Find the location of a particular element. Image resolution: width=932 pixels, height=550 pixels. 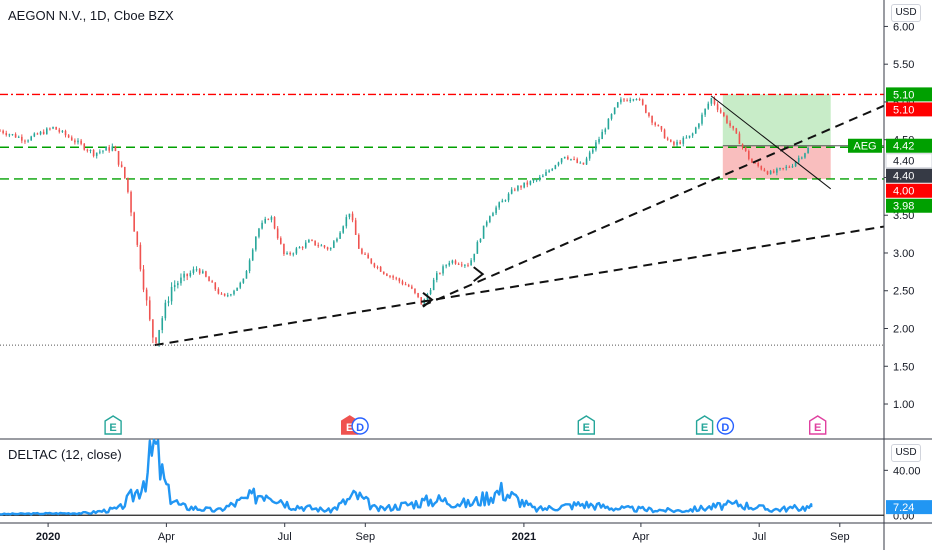

event-letter-3: E is located at coordinates (586, 428).